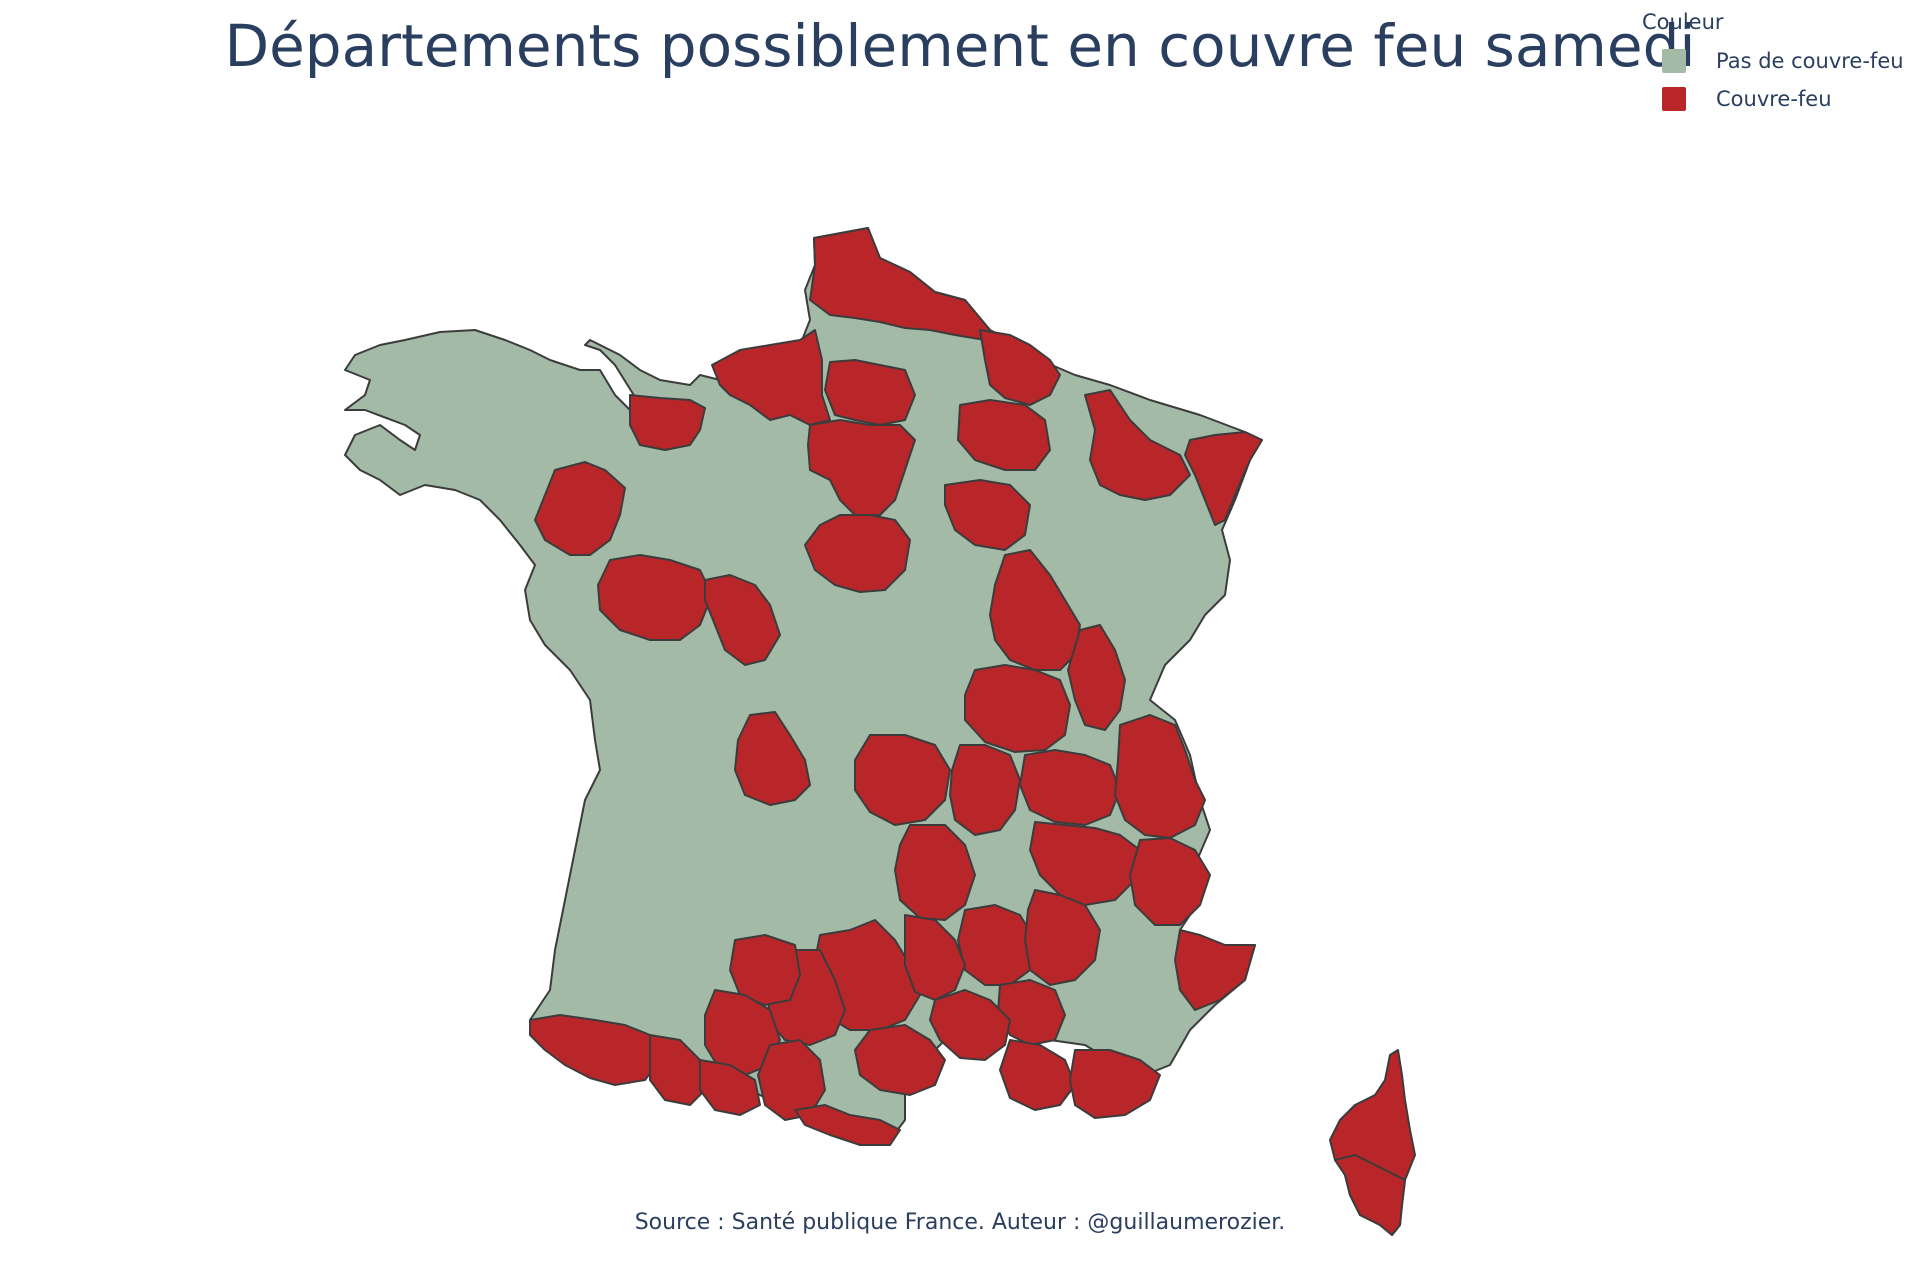  What do you see at coordinates (677, 1070) in the screenshot?
I see `region-hautes-pyrenees` at bounding box center [677, 1070].